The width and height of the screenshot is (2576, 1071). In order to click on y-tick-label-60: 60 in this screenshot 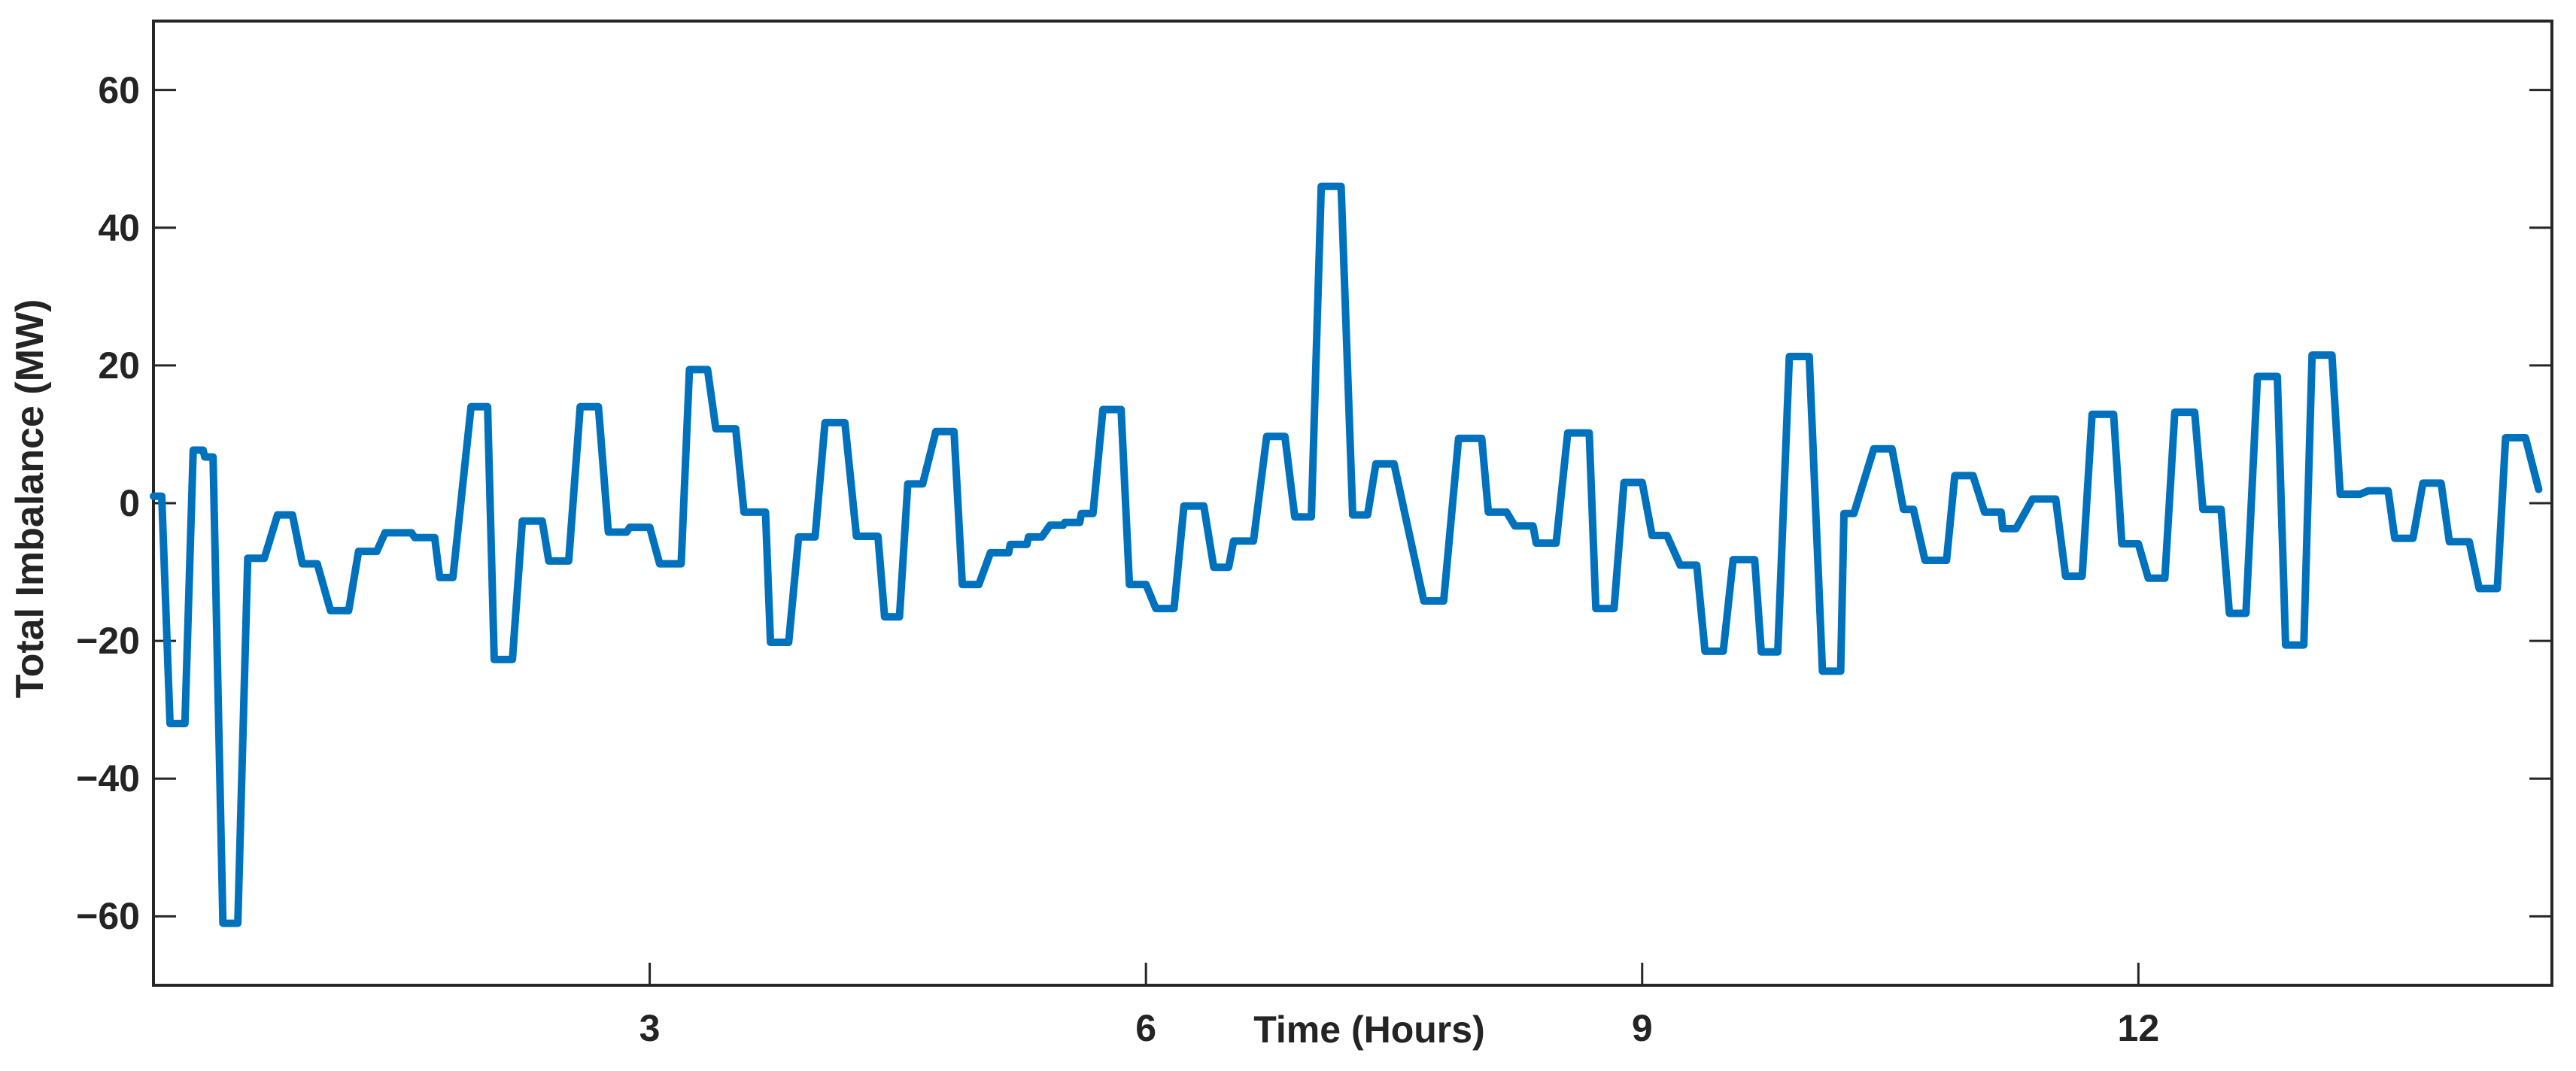, I will do `click(119, 89)`.